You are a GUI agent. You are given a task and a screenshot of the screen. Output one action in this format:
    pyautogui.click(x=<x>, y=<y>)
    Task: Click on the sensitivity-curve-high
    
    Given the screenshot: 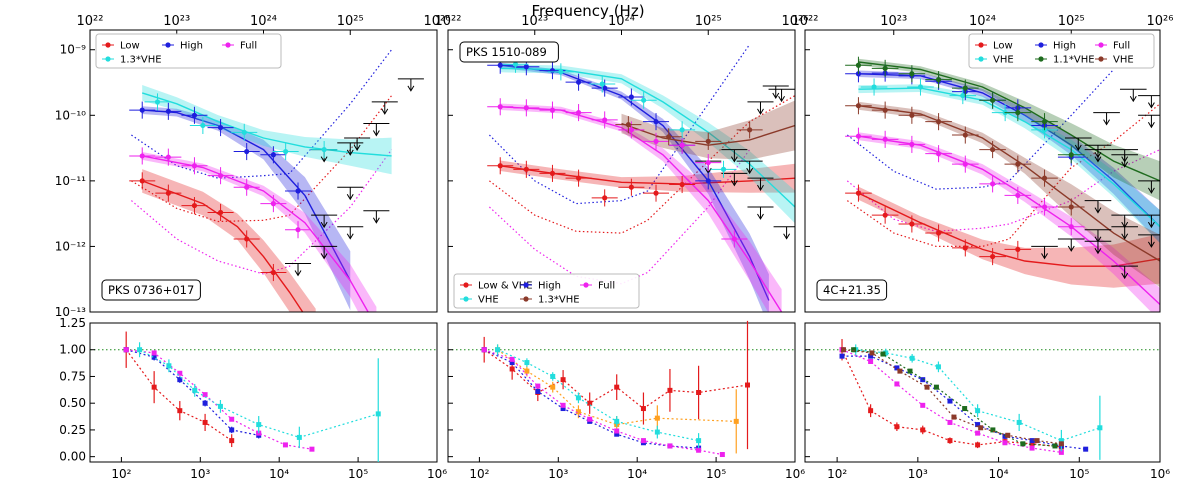 What is the action you would take?
    pyautogui.click(x=619, y=124)
    